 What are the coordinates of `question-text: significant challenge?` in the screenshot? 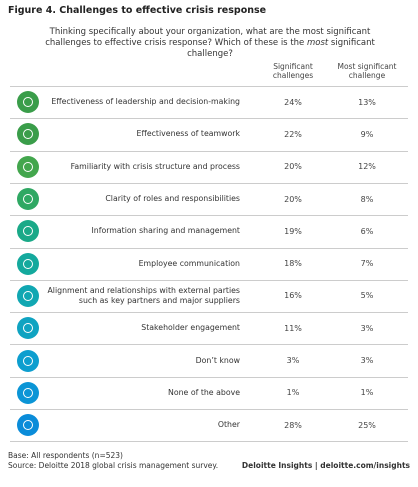 It's located at (281, 48).